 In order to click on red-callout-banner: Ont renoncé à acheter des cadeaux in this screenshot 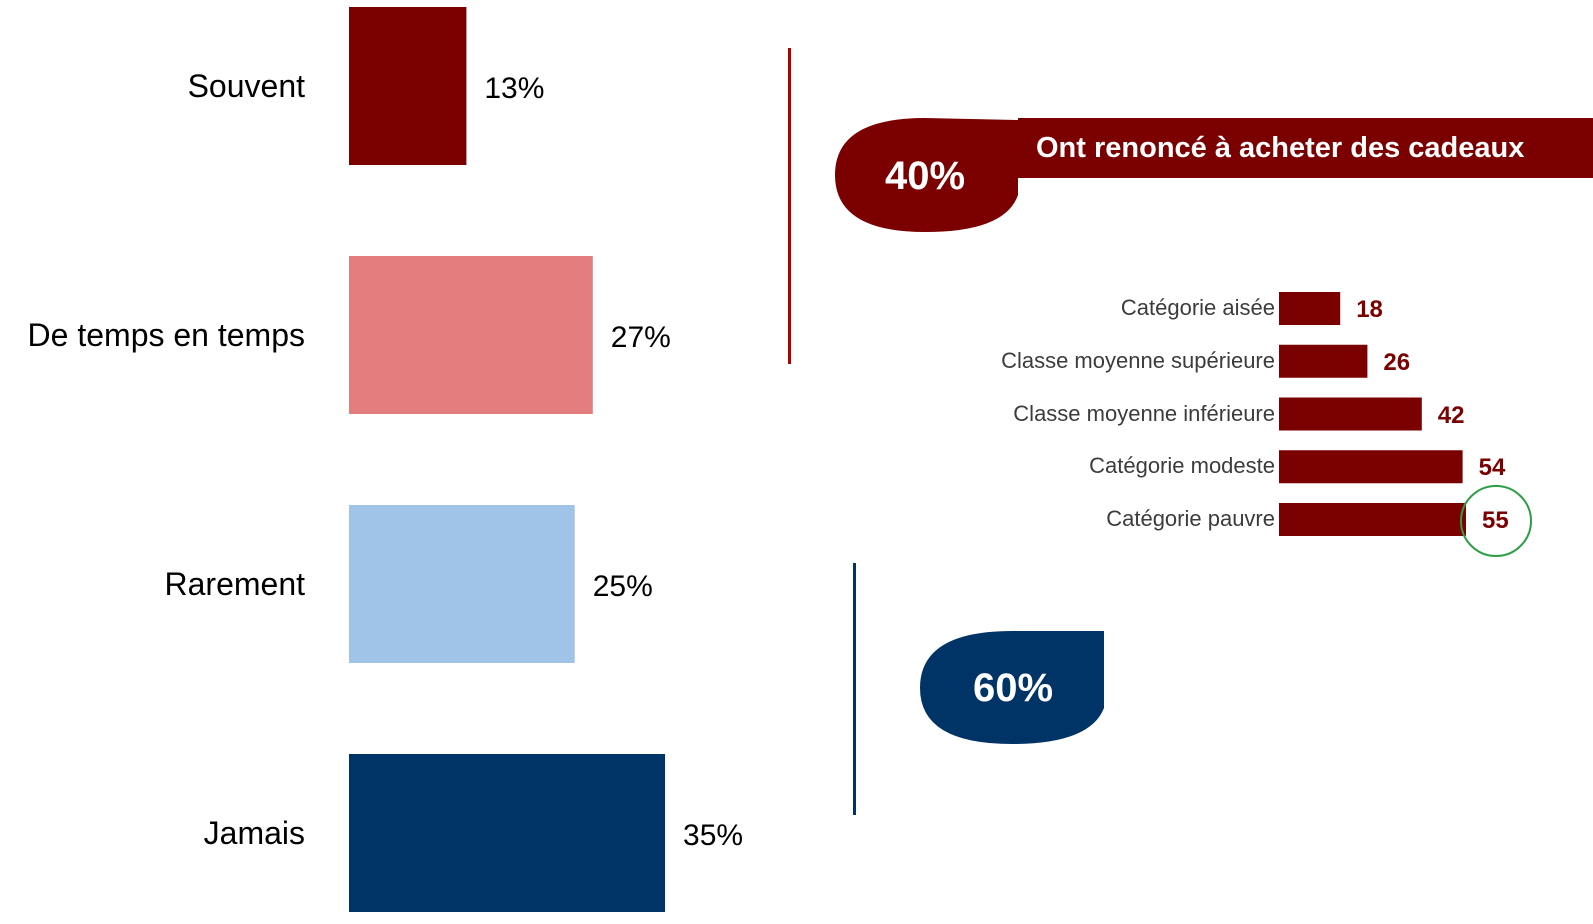, I will do `click(1305, 148)`.